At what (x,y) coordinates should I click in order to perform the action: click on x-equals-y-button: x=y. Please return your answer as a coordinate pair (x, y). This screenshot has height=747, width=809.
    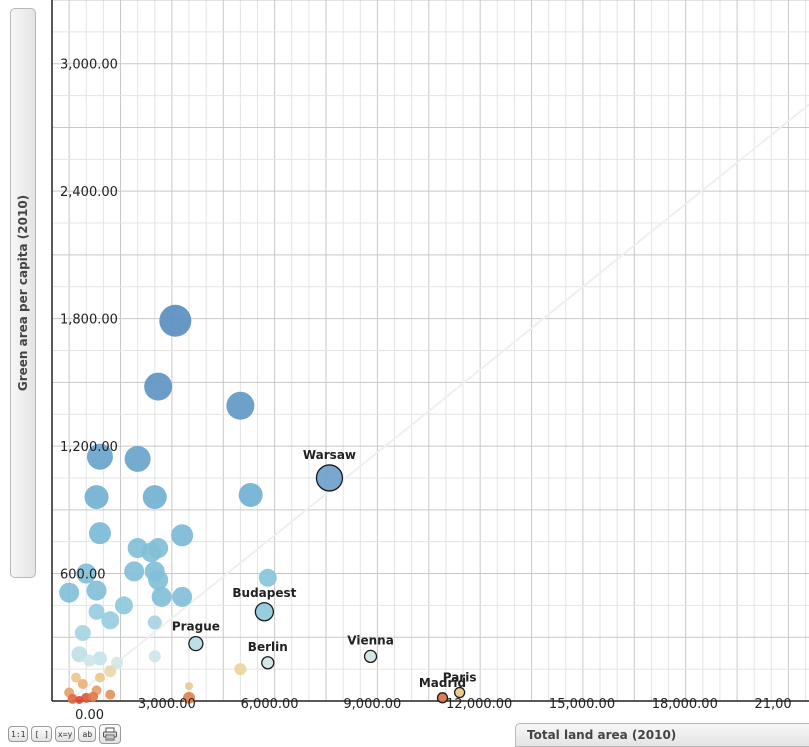
    Looking at the image, I should click on (65, 734).